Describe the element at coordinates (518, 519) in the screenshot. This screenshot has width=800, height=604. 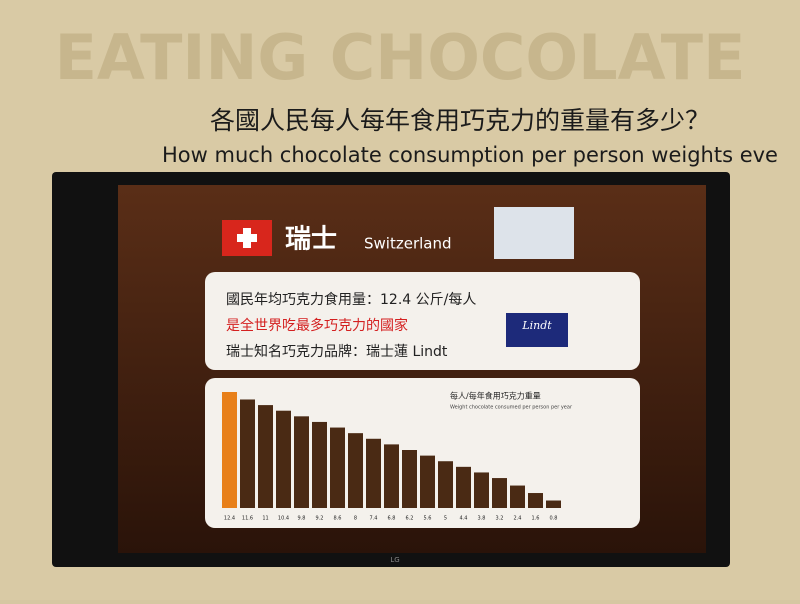
I see `value-label: 2.4` at that location.